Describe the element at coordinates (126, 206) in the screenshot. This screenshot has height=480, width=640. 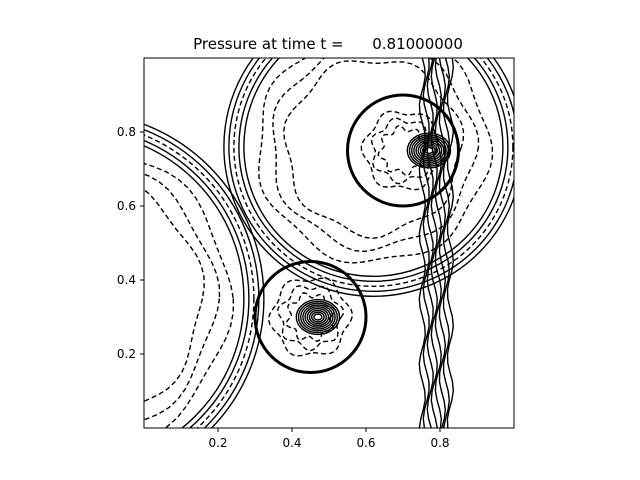
I see `y-tick-label: 0.6` at that location.